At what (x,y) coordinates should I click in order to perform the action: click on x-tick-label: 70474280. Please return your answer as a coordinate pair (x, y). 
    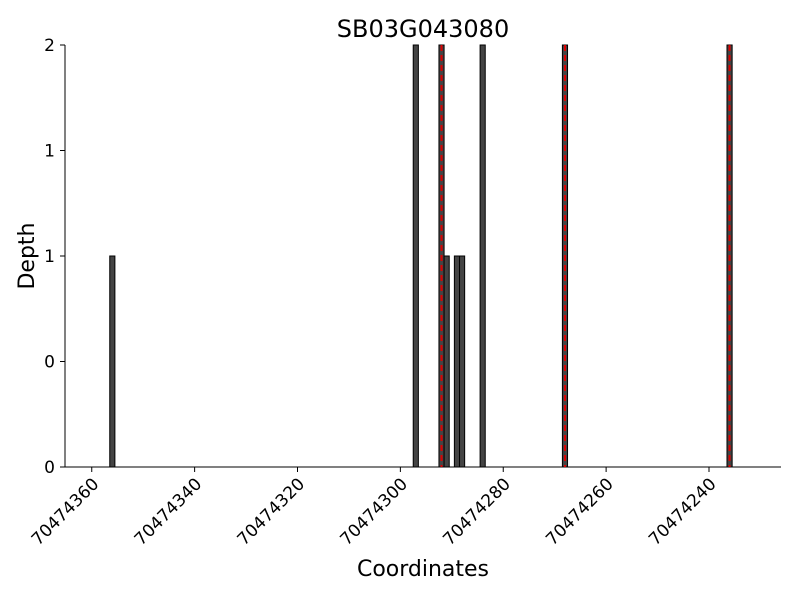
    Looking at the image, I should click on (476, 511).